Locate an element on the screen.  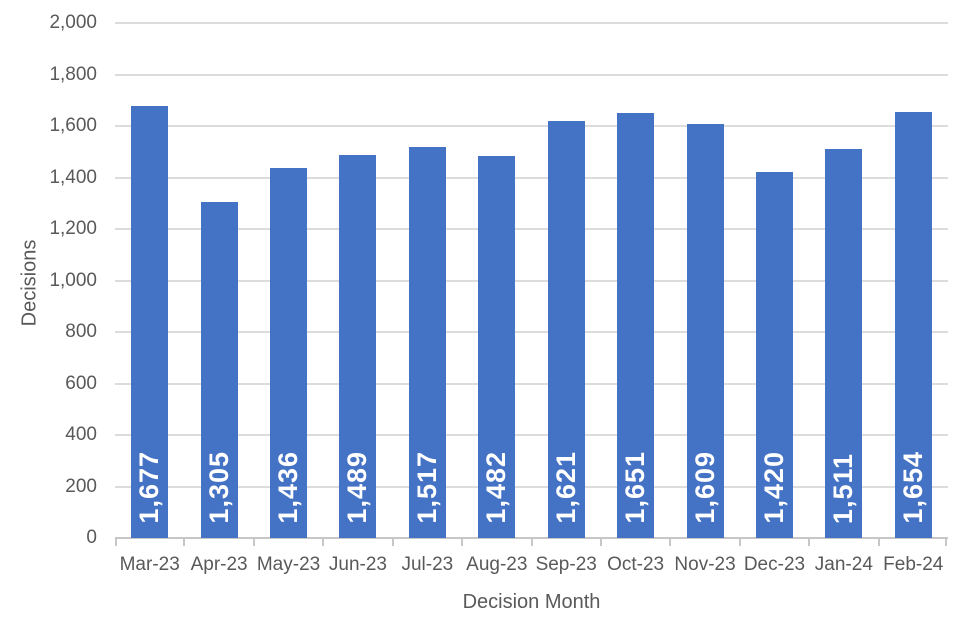
x-tick-label: Jun-23 is located at coordinates (357, 564).